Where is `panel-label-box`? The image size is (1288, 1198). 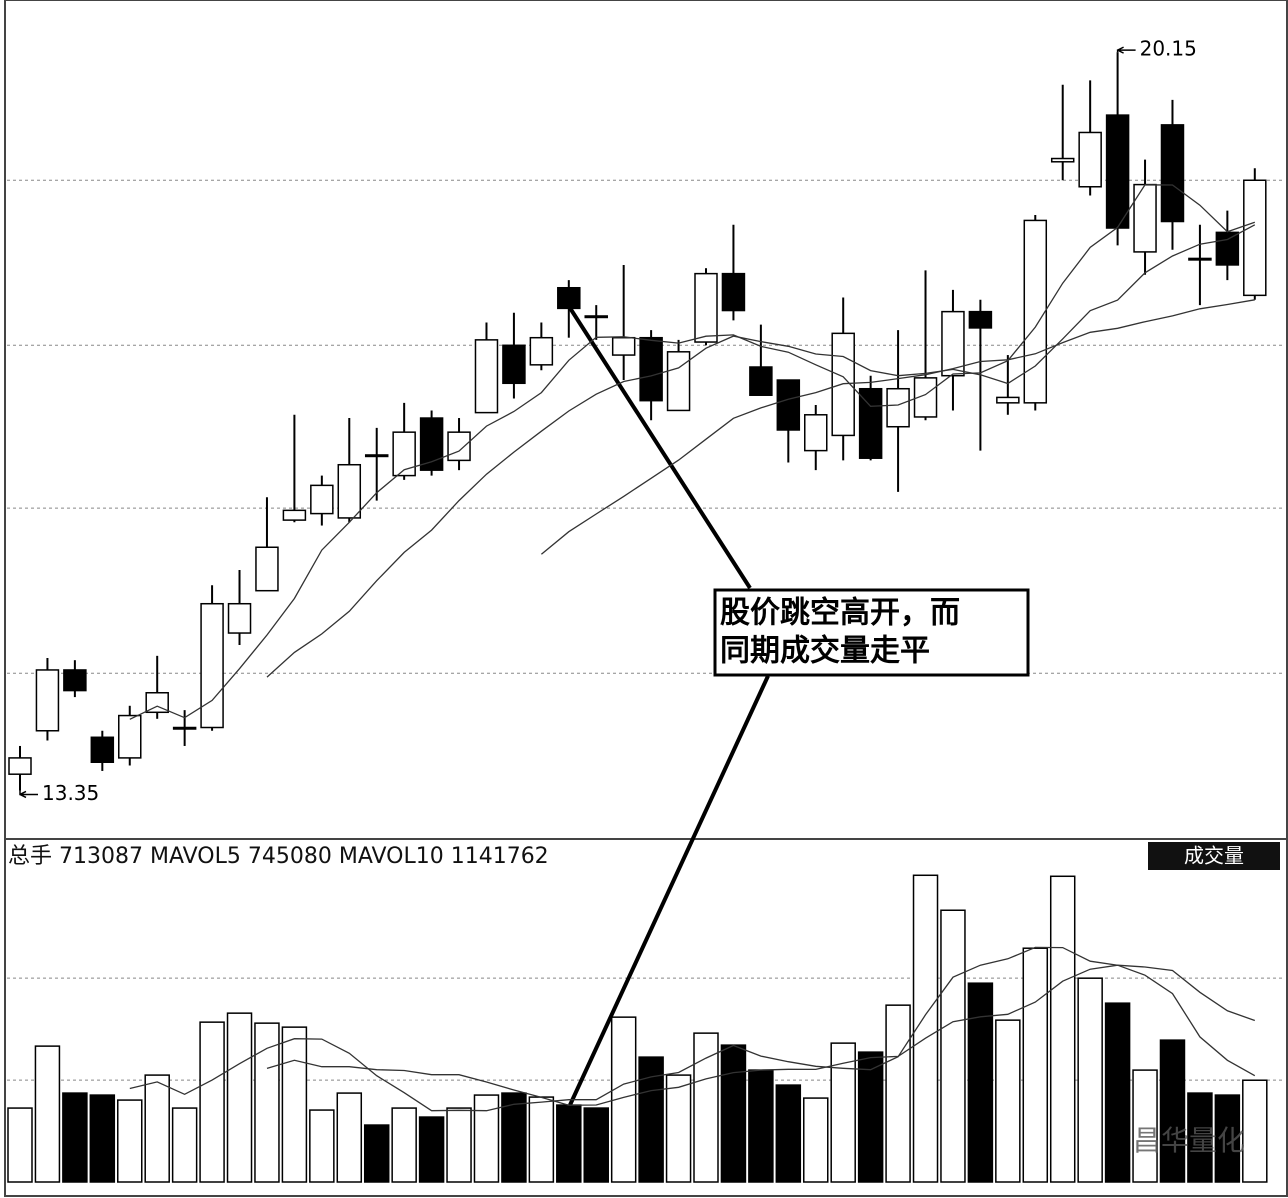
panel-label-box is located at coordinates (1214, 856).